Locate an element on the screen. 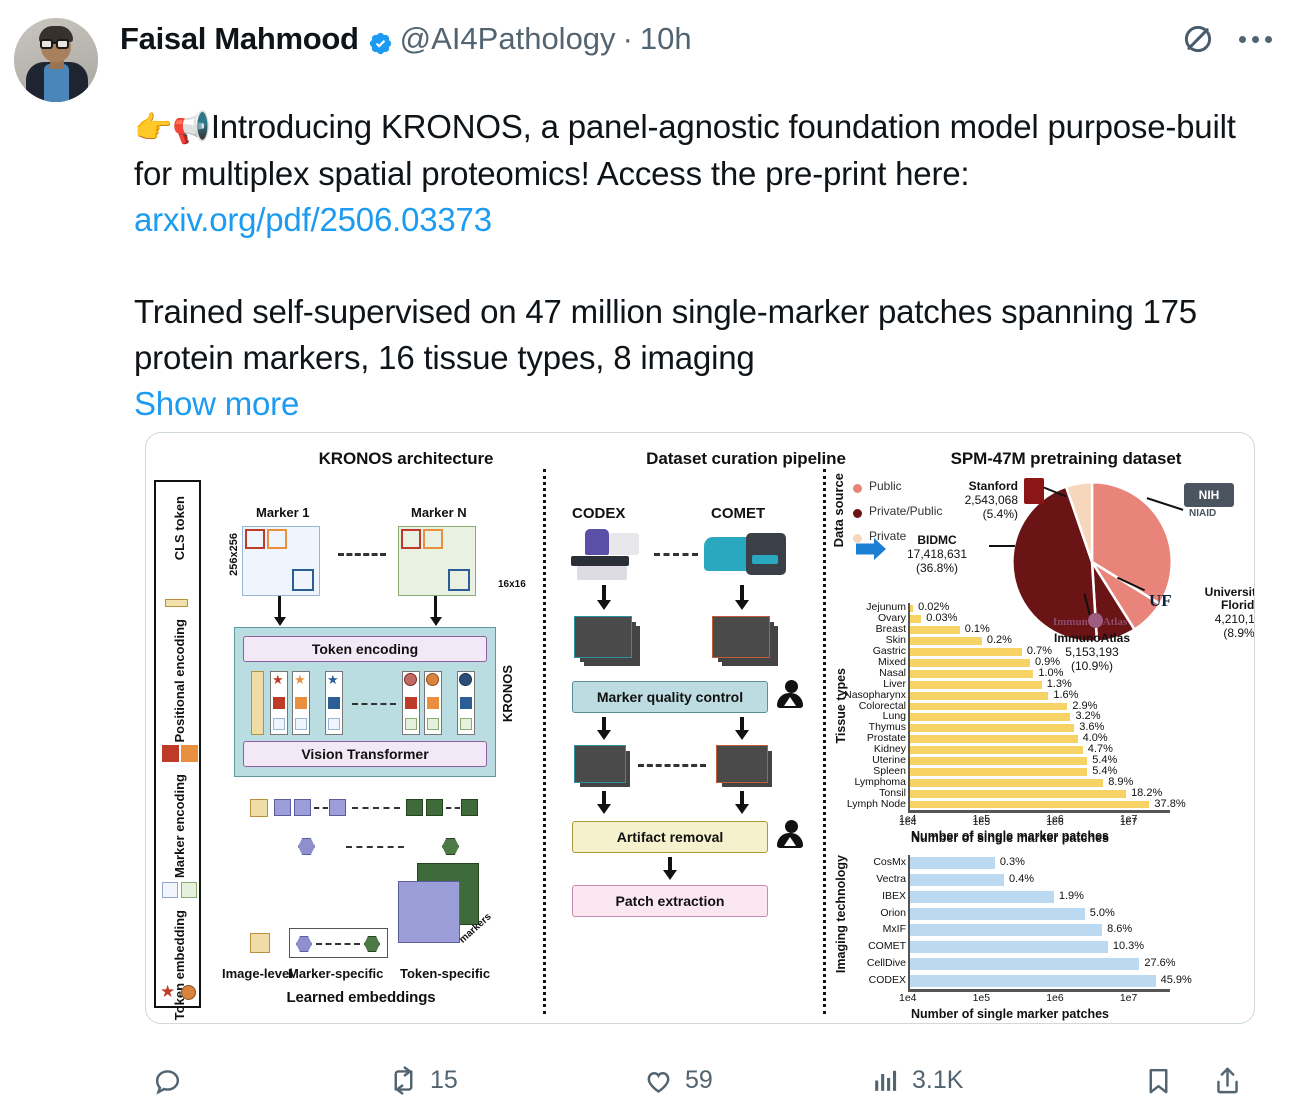 This screenshot has height=1118, width=1296. category-label: Ovary is located at coordinates (891, 618).